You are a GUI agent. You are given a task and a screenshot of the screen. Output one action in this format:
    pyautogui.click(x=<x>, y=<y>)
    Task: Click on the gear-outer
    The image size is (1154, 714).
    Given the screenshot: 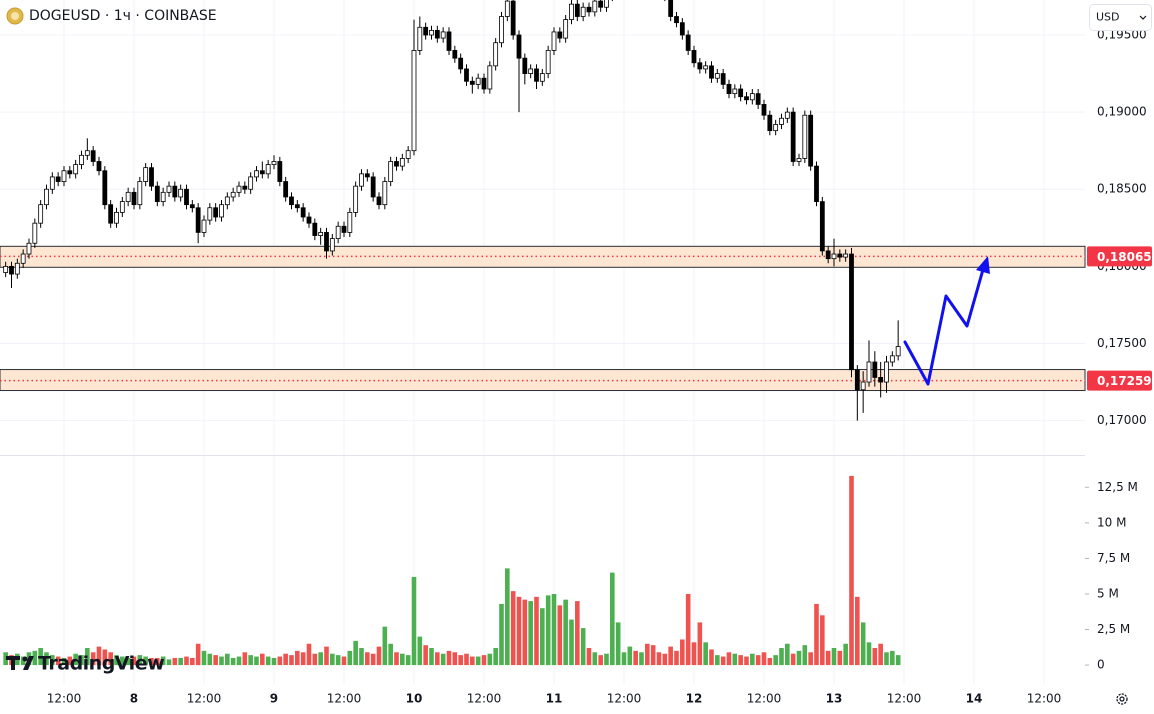 What is the action you would take?
    pyautogui.click(x=1122, y=699)
    